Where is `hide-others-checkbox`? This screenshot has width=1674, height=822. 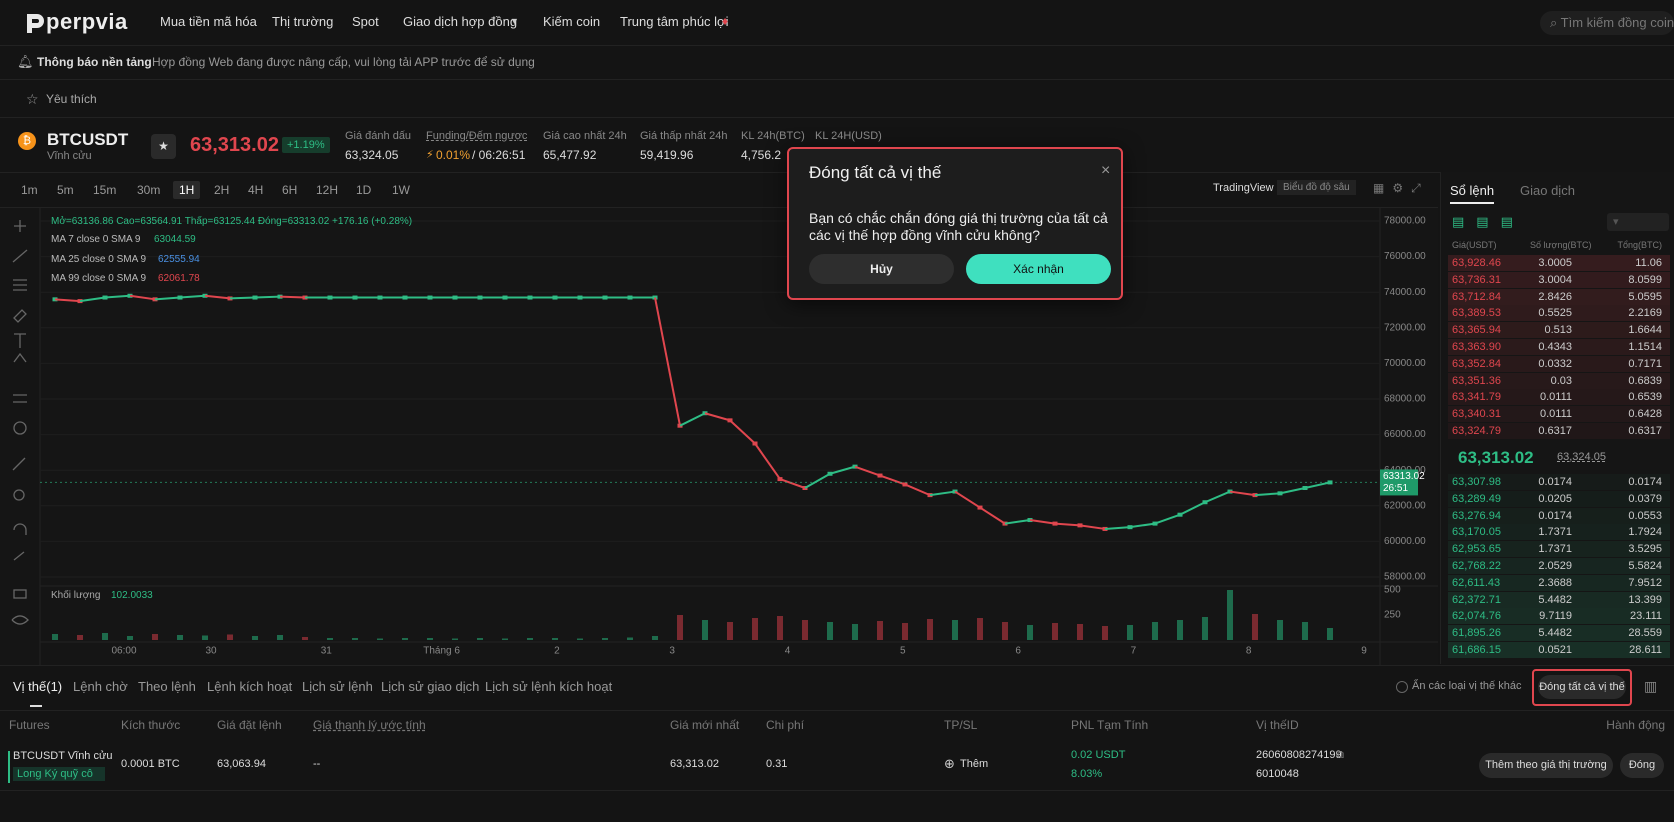
hide-others-checkbox is located at coordinates (1402, 687).